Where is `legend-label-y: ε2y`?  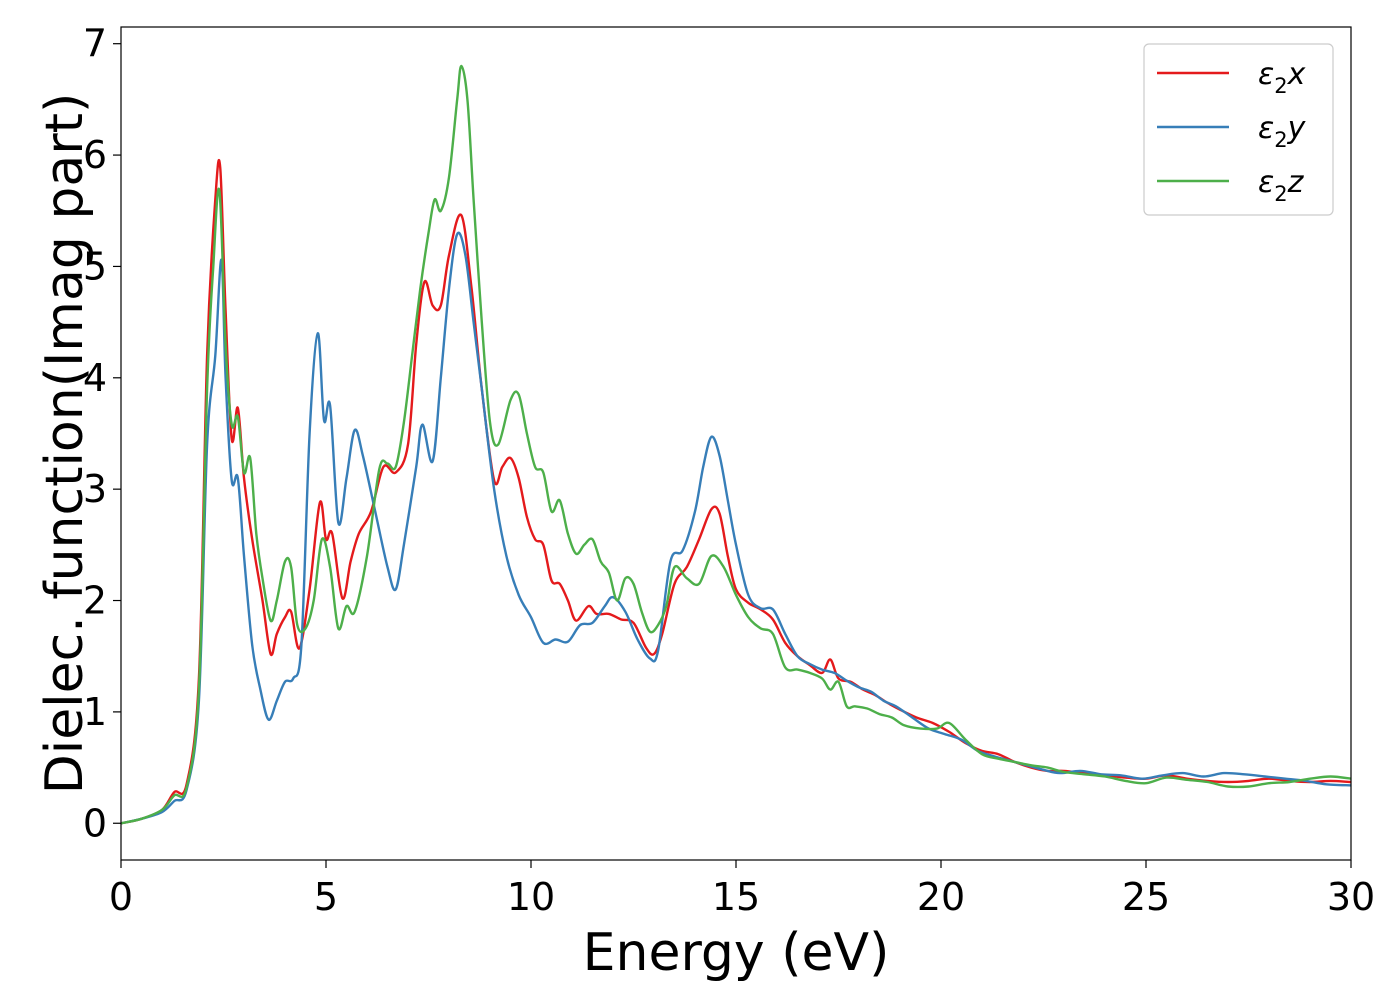 legend-label-y: ε2y is located at coordinates (1282, 131).